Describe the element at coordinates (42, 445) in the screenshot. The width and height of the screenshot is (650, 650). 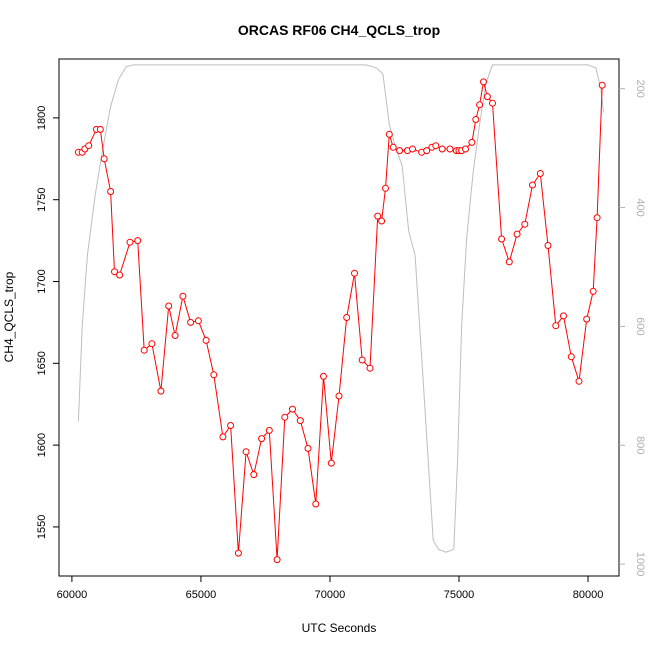
I see `y-tick-label: 1600` at that location.